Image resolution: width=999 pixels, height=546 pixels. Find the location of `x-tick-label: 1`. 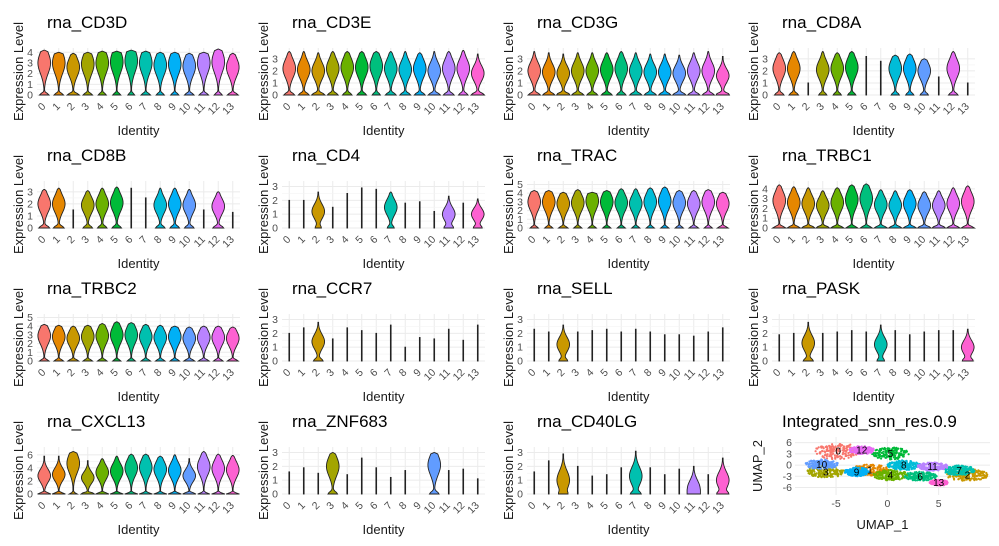

x-tick-label: 1 is located at coordinates (791, 107).